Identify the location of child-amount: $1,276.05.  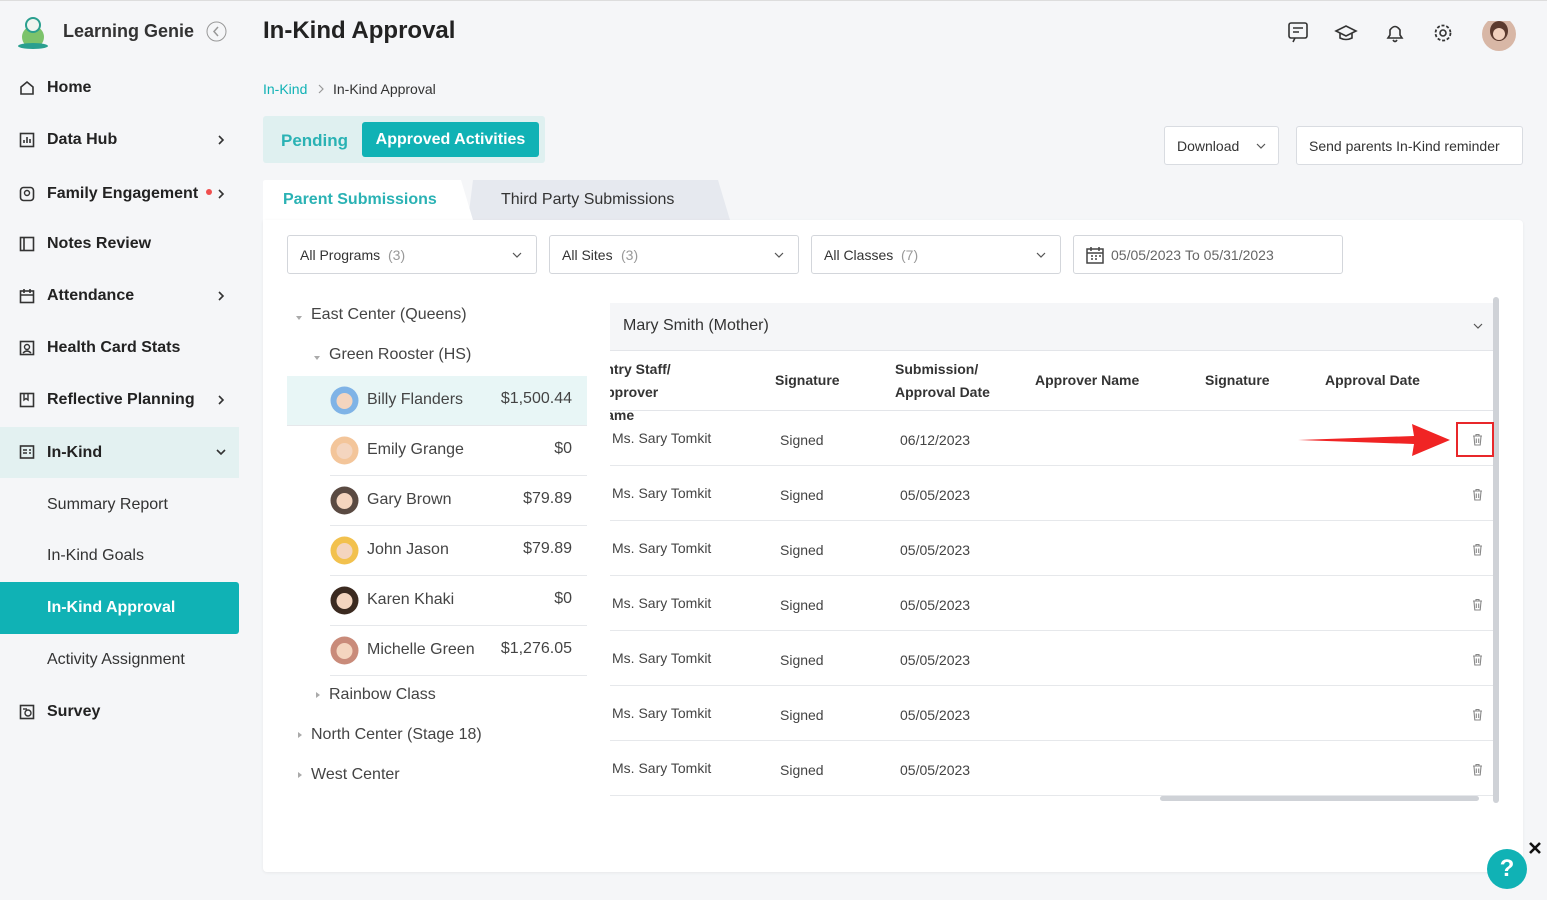
(536, 648).